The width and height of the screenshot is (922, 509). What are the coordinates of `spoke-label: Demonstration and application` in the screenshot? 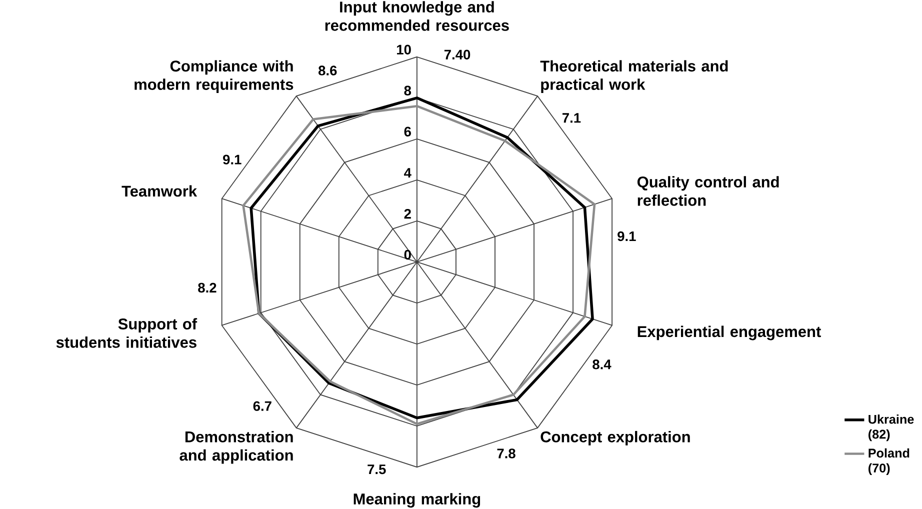 It's located at (236, 447).